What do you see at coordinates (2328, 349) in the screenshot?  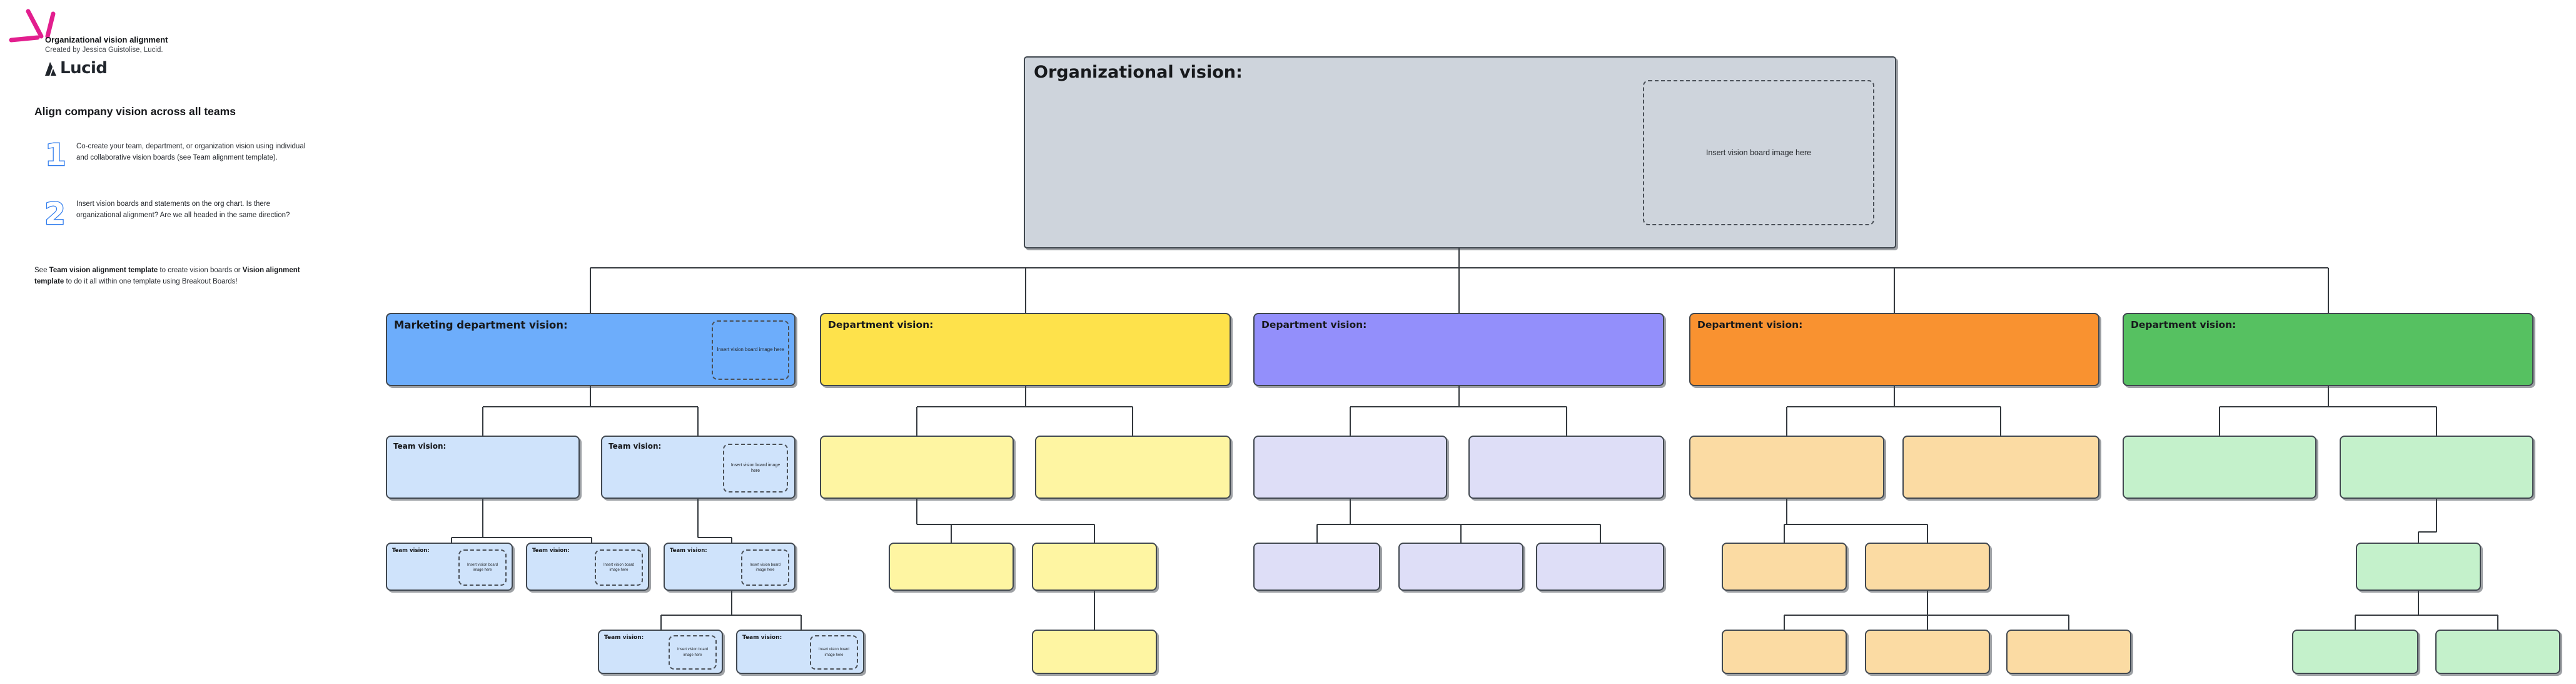 I see `node-dept-green: Department vision:` at bounding box center [2328, 349].